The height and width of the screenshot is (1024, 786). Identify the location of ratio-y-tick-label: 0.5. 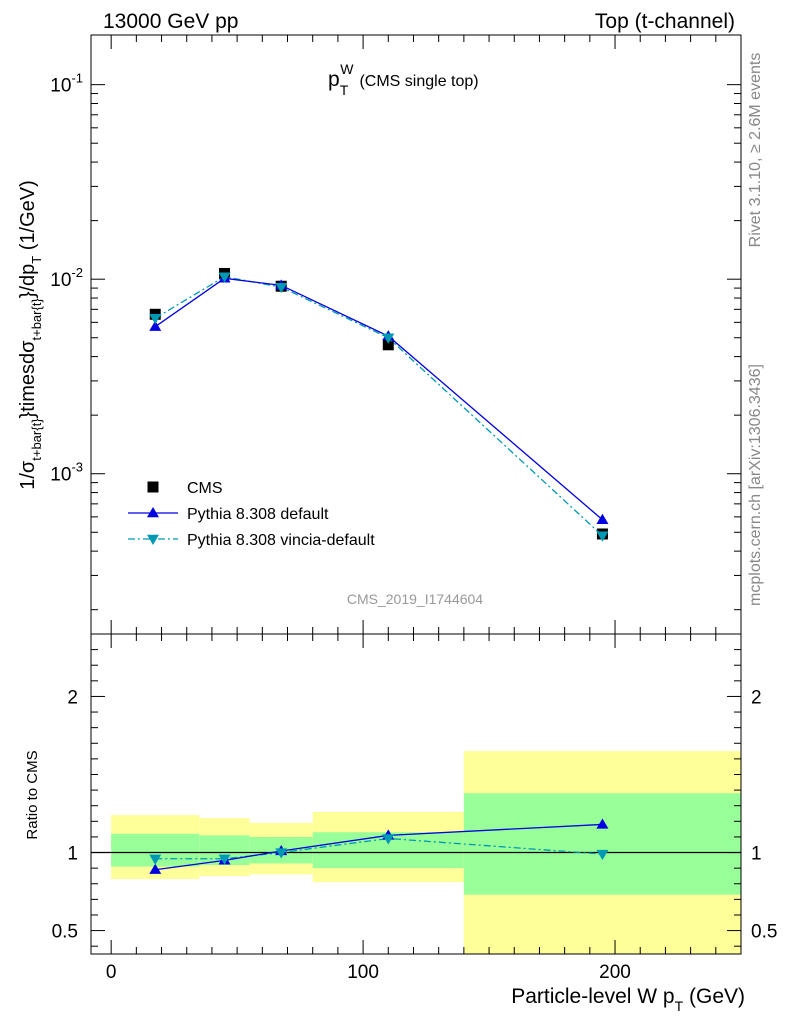
(65, 932).